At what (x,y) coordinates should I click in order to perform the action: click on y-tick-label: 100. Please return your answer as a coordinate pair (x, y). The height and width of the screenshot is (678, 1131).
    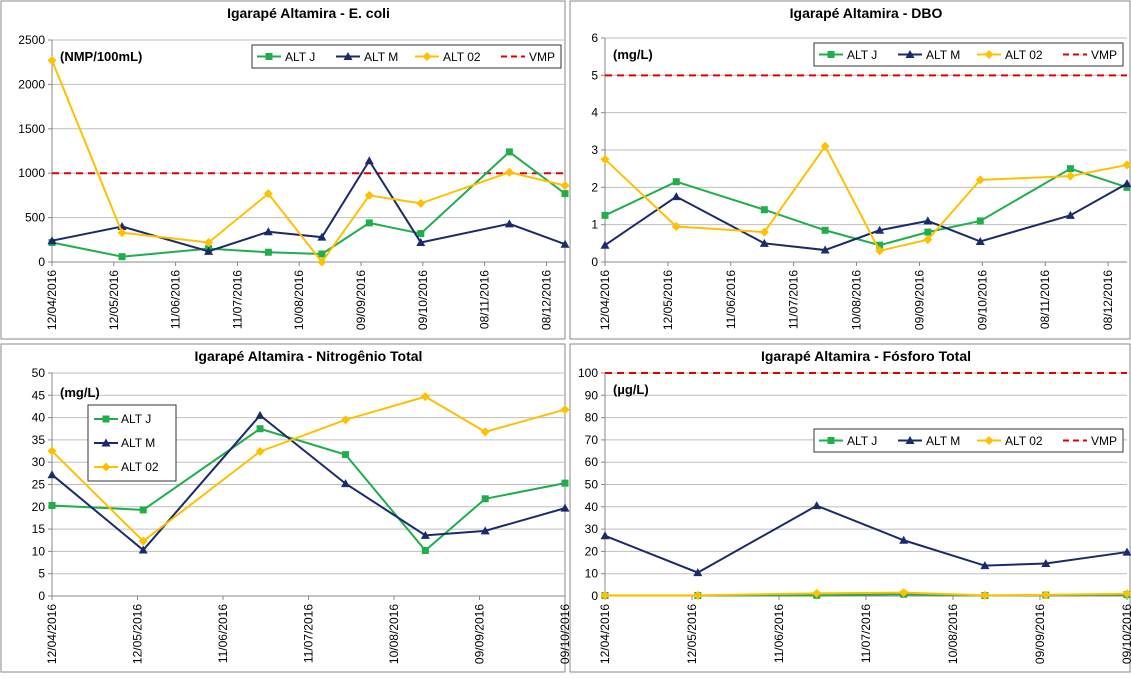
    Looking at the image, I should click on (588, 373).